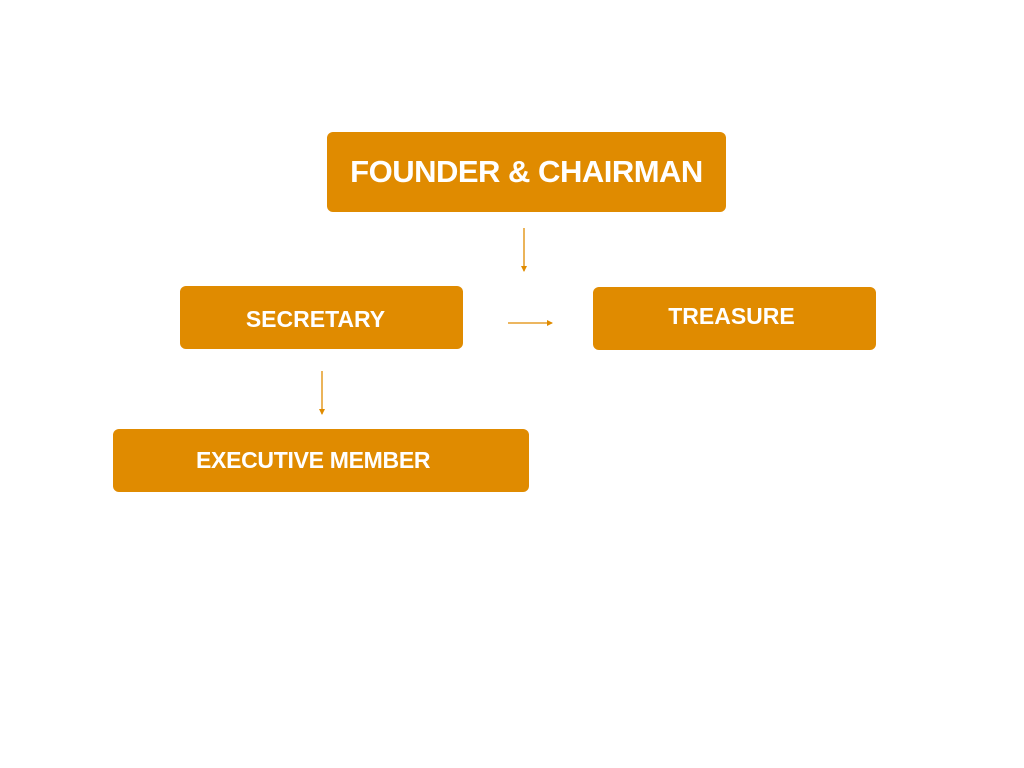  I want to click on treasure-node: TREASURE, so click(734, 318).